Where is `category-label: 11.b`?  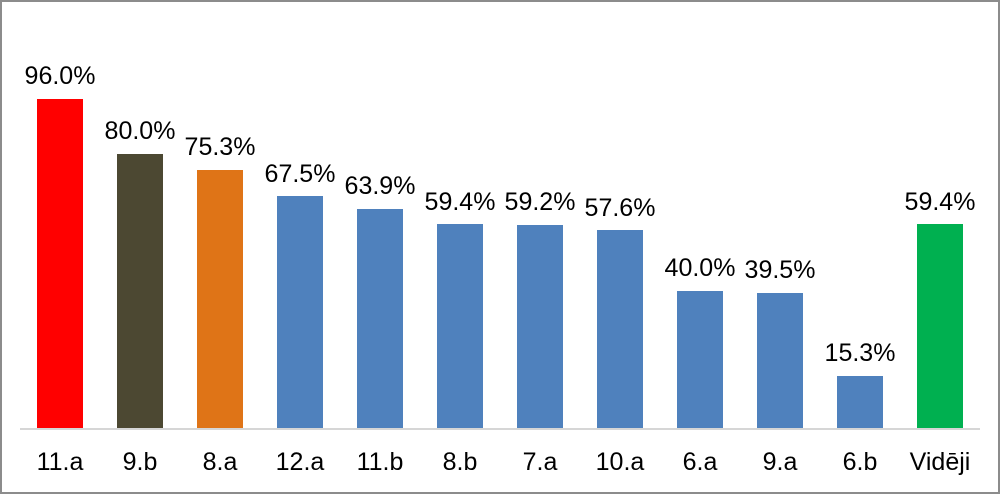 category-label: 11.b is located at coordinates (380, 461).